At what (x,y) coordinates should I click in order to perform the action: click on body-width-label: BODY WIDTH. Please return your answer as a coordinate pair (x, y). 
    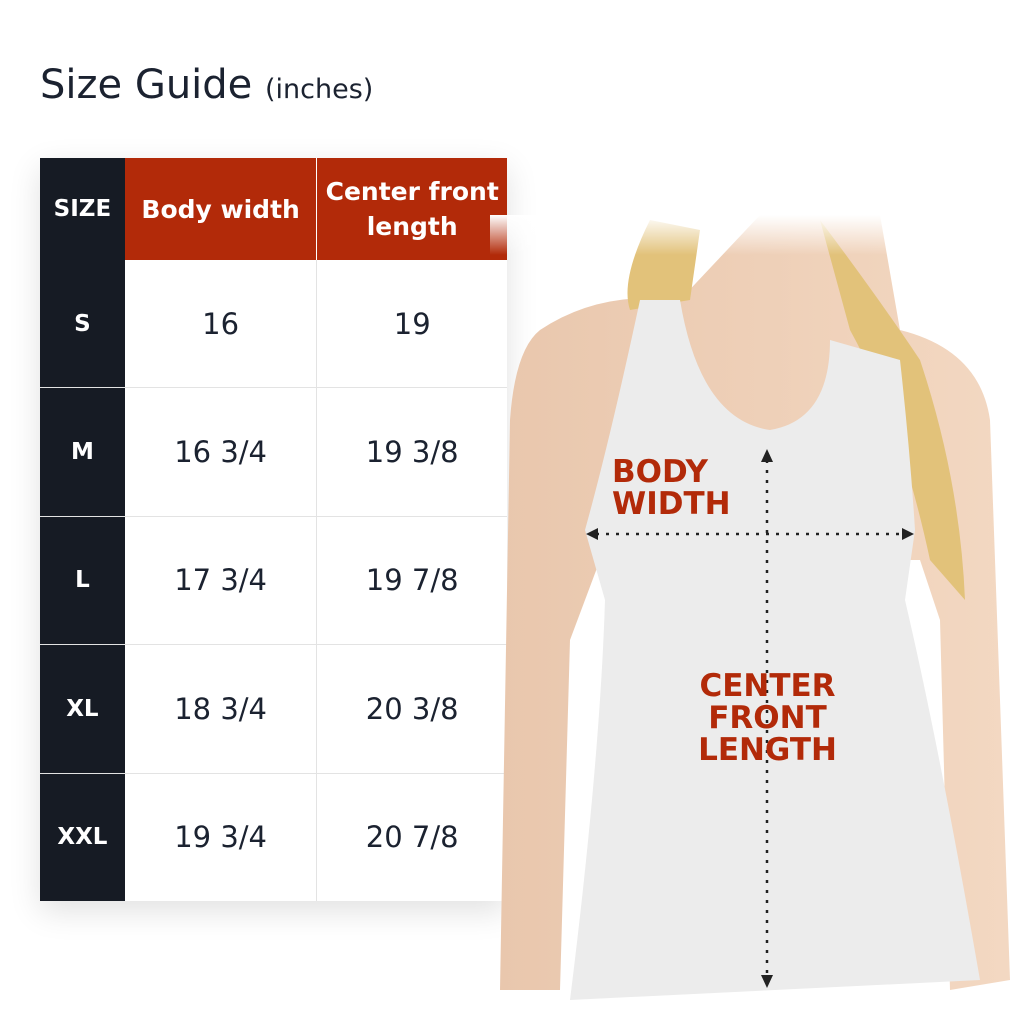
    Looking at the image, I should click on (671, 488).